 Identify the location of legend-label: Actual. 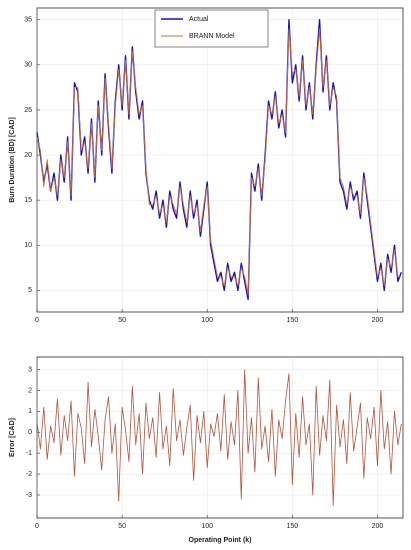
(199, 19).